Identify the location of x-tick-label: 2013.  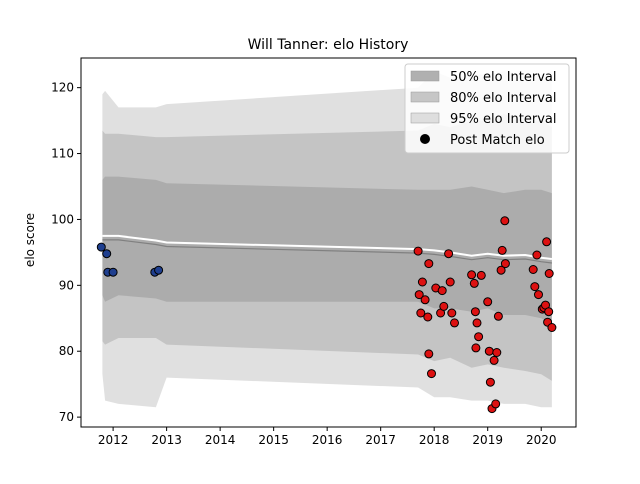
(166, 440).